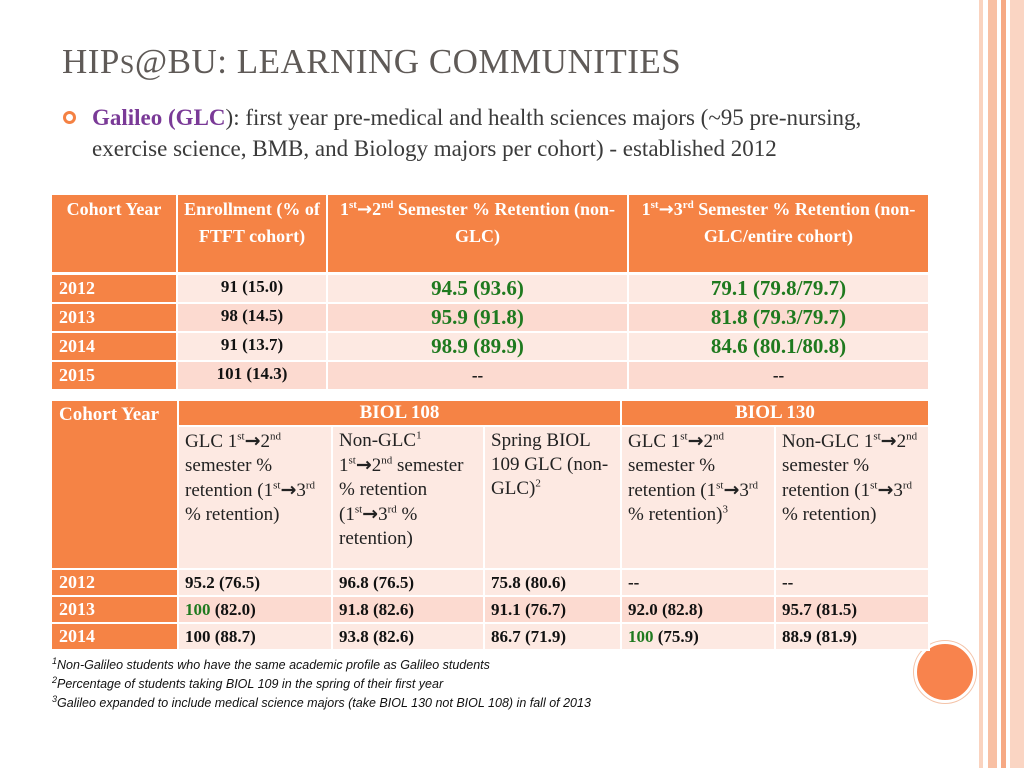  I want to click on glc-130-value: 100 (75.9), so click(699, 637).